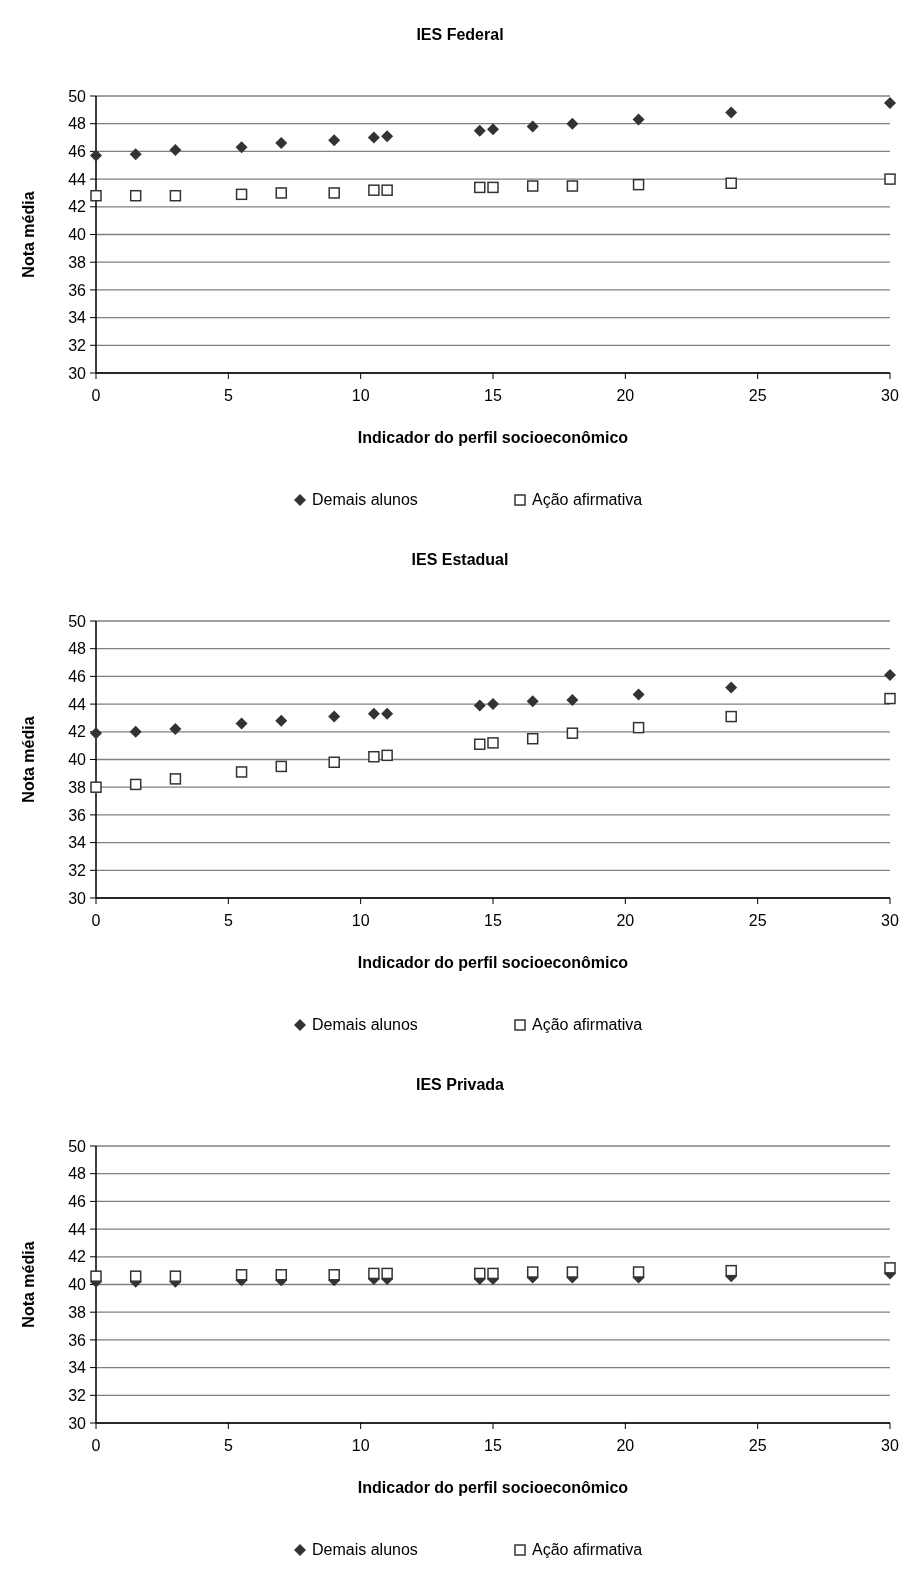  Describe the element at coordinates (460, 559) in the screenshot. I see `chart-title: IES Estadual` at that location.